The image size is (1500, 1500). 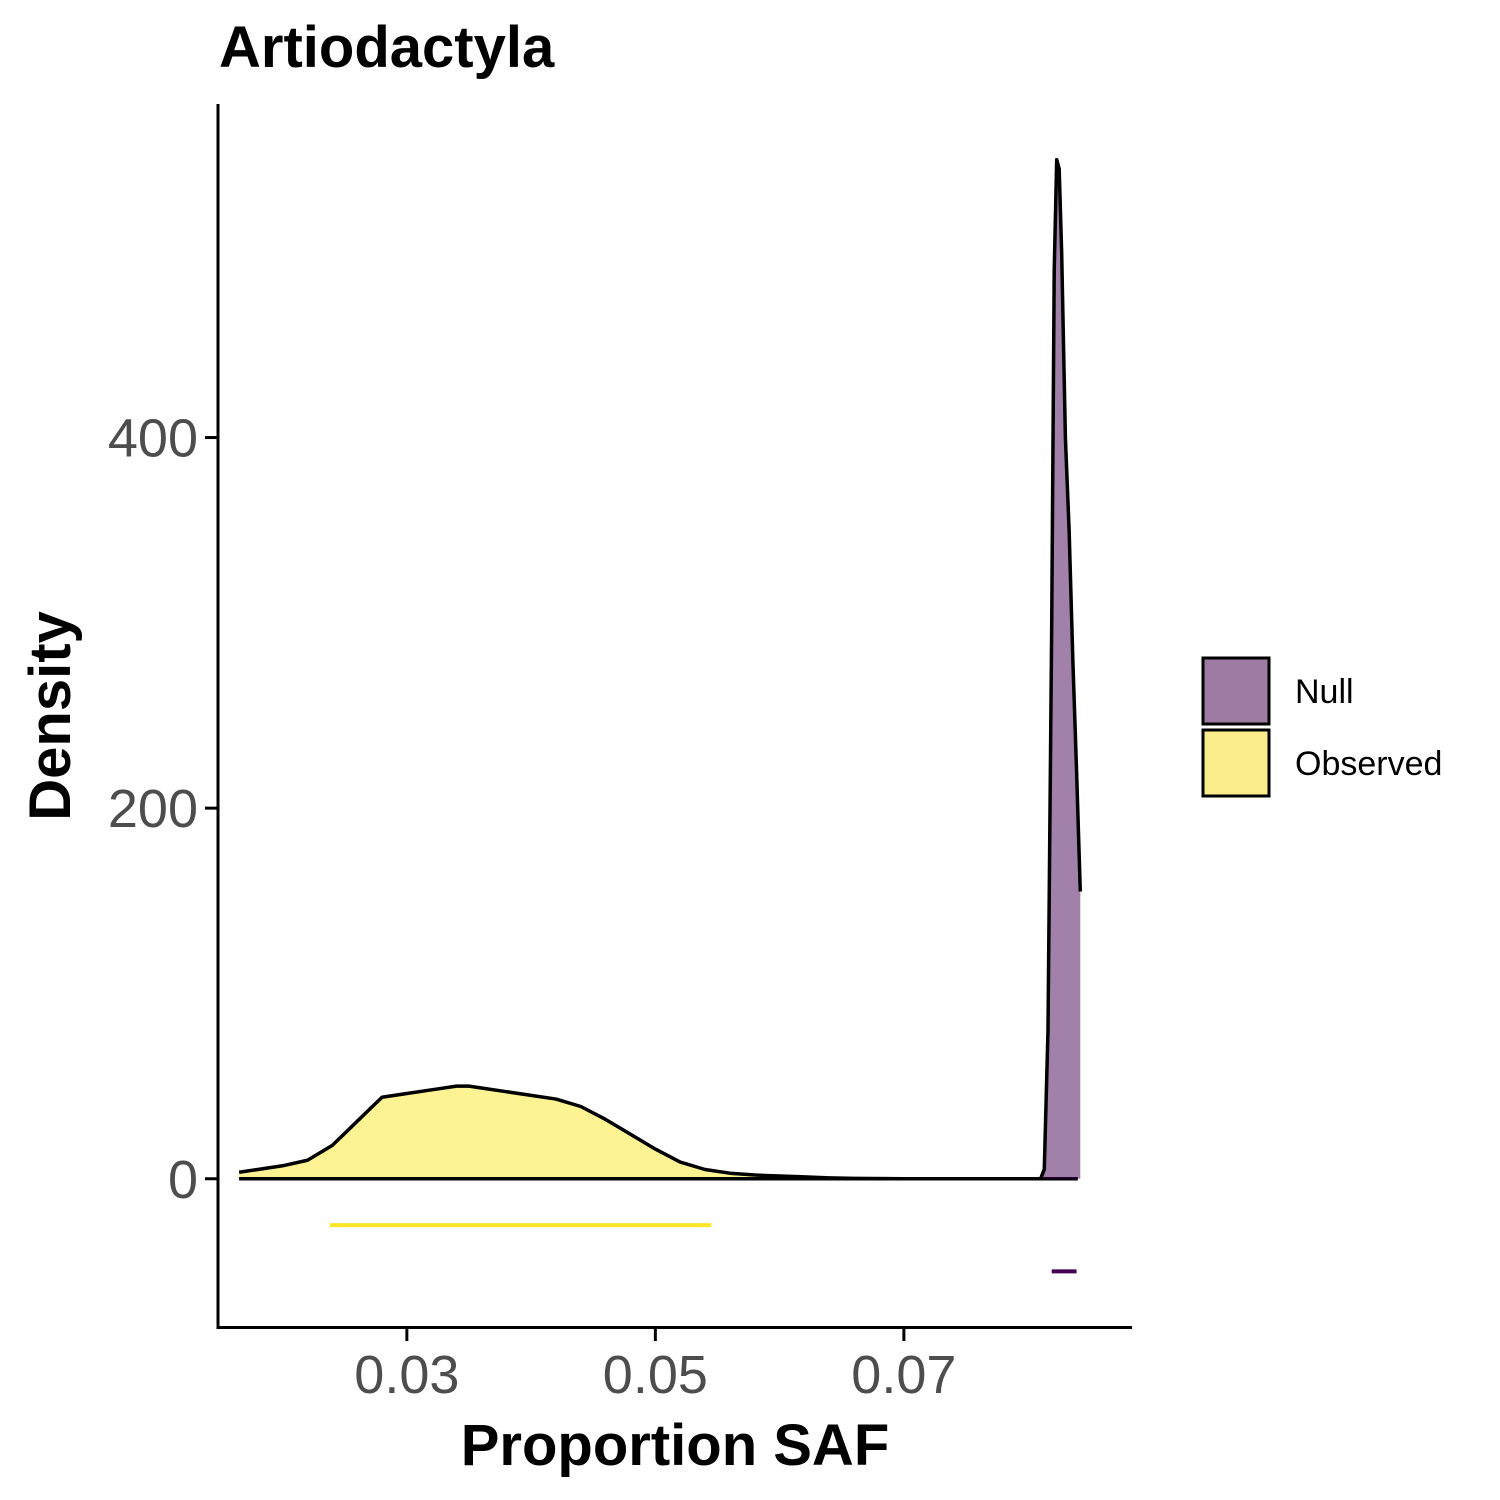 What do you see at coordinates (655, 1375) in the screenshot?
I see `x-tick-label: 0.05` at bounding box center [655, 1375].